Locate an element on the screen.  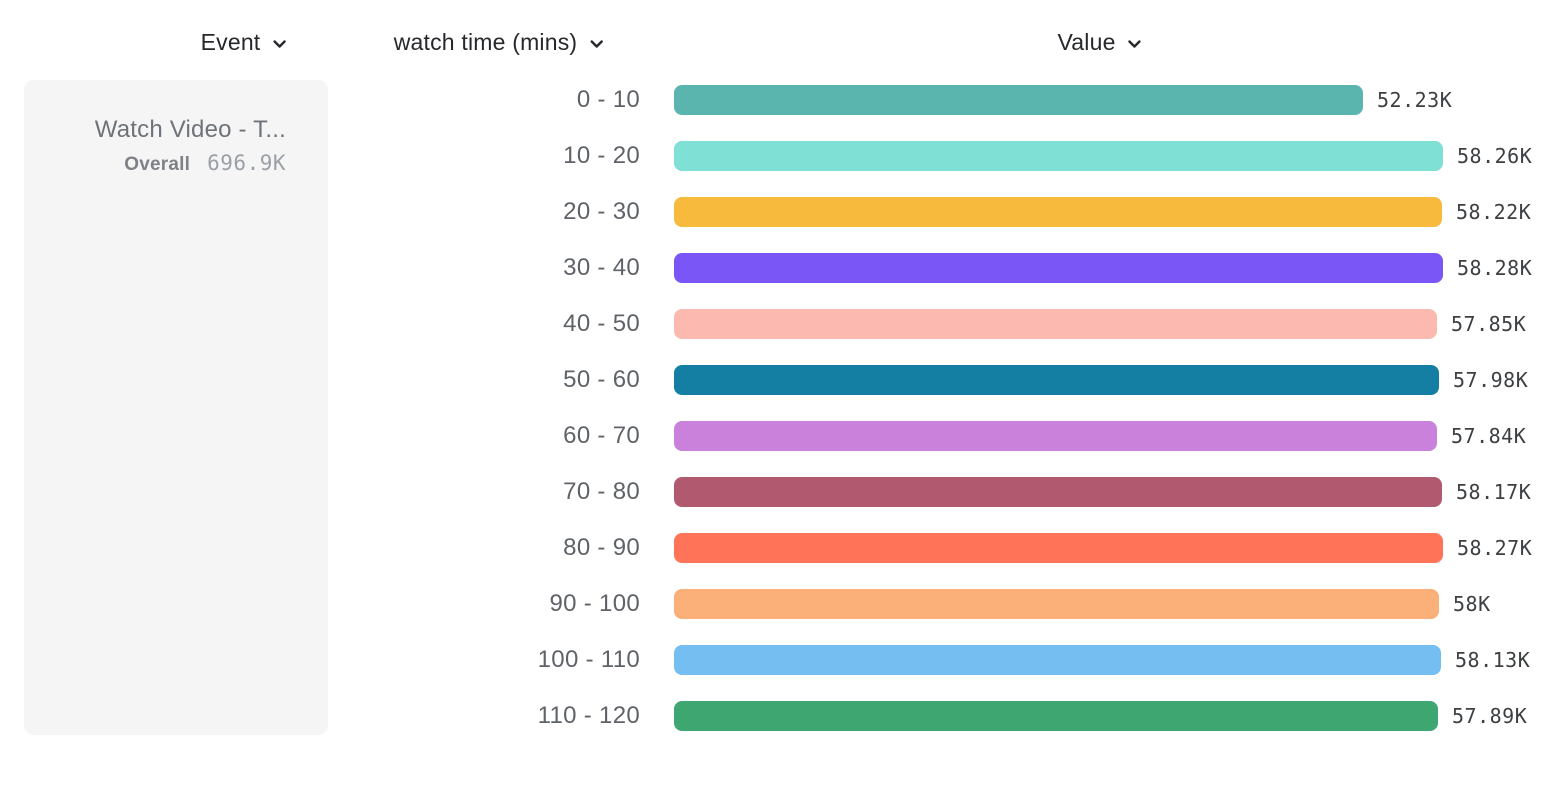
bar-value-label: 58.26K is located at coordinates (1495, 156).